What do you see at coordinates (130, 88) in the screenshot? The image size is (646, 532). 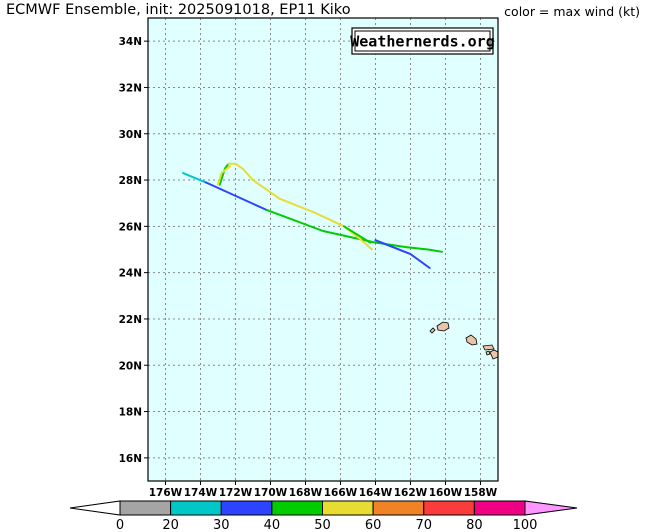 I see `y-tick-label: 32N` at bounding box center [130, 88].